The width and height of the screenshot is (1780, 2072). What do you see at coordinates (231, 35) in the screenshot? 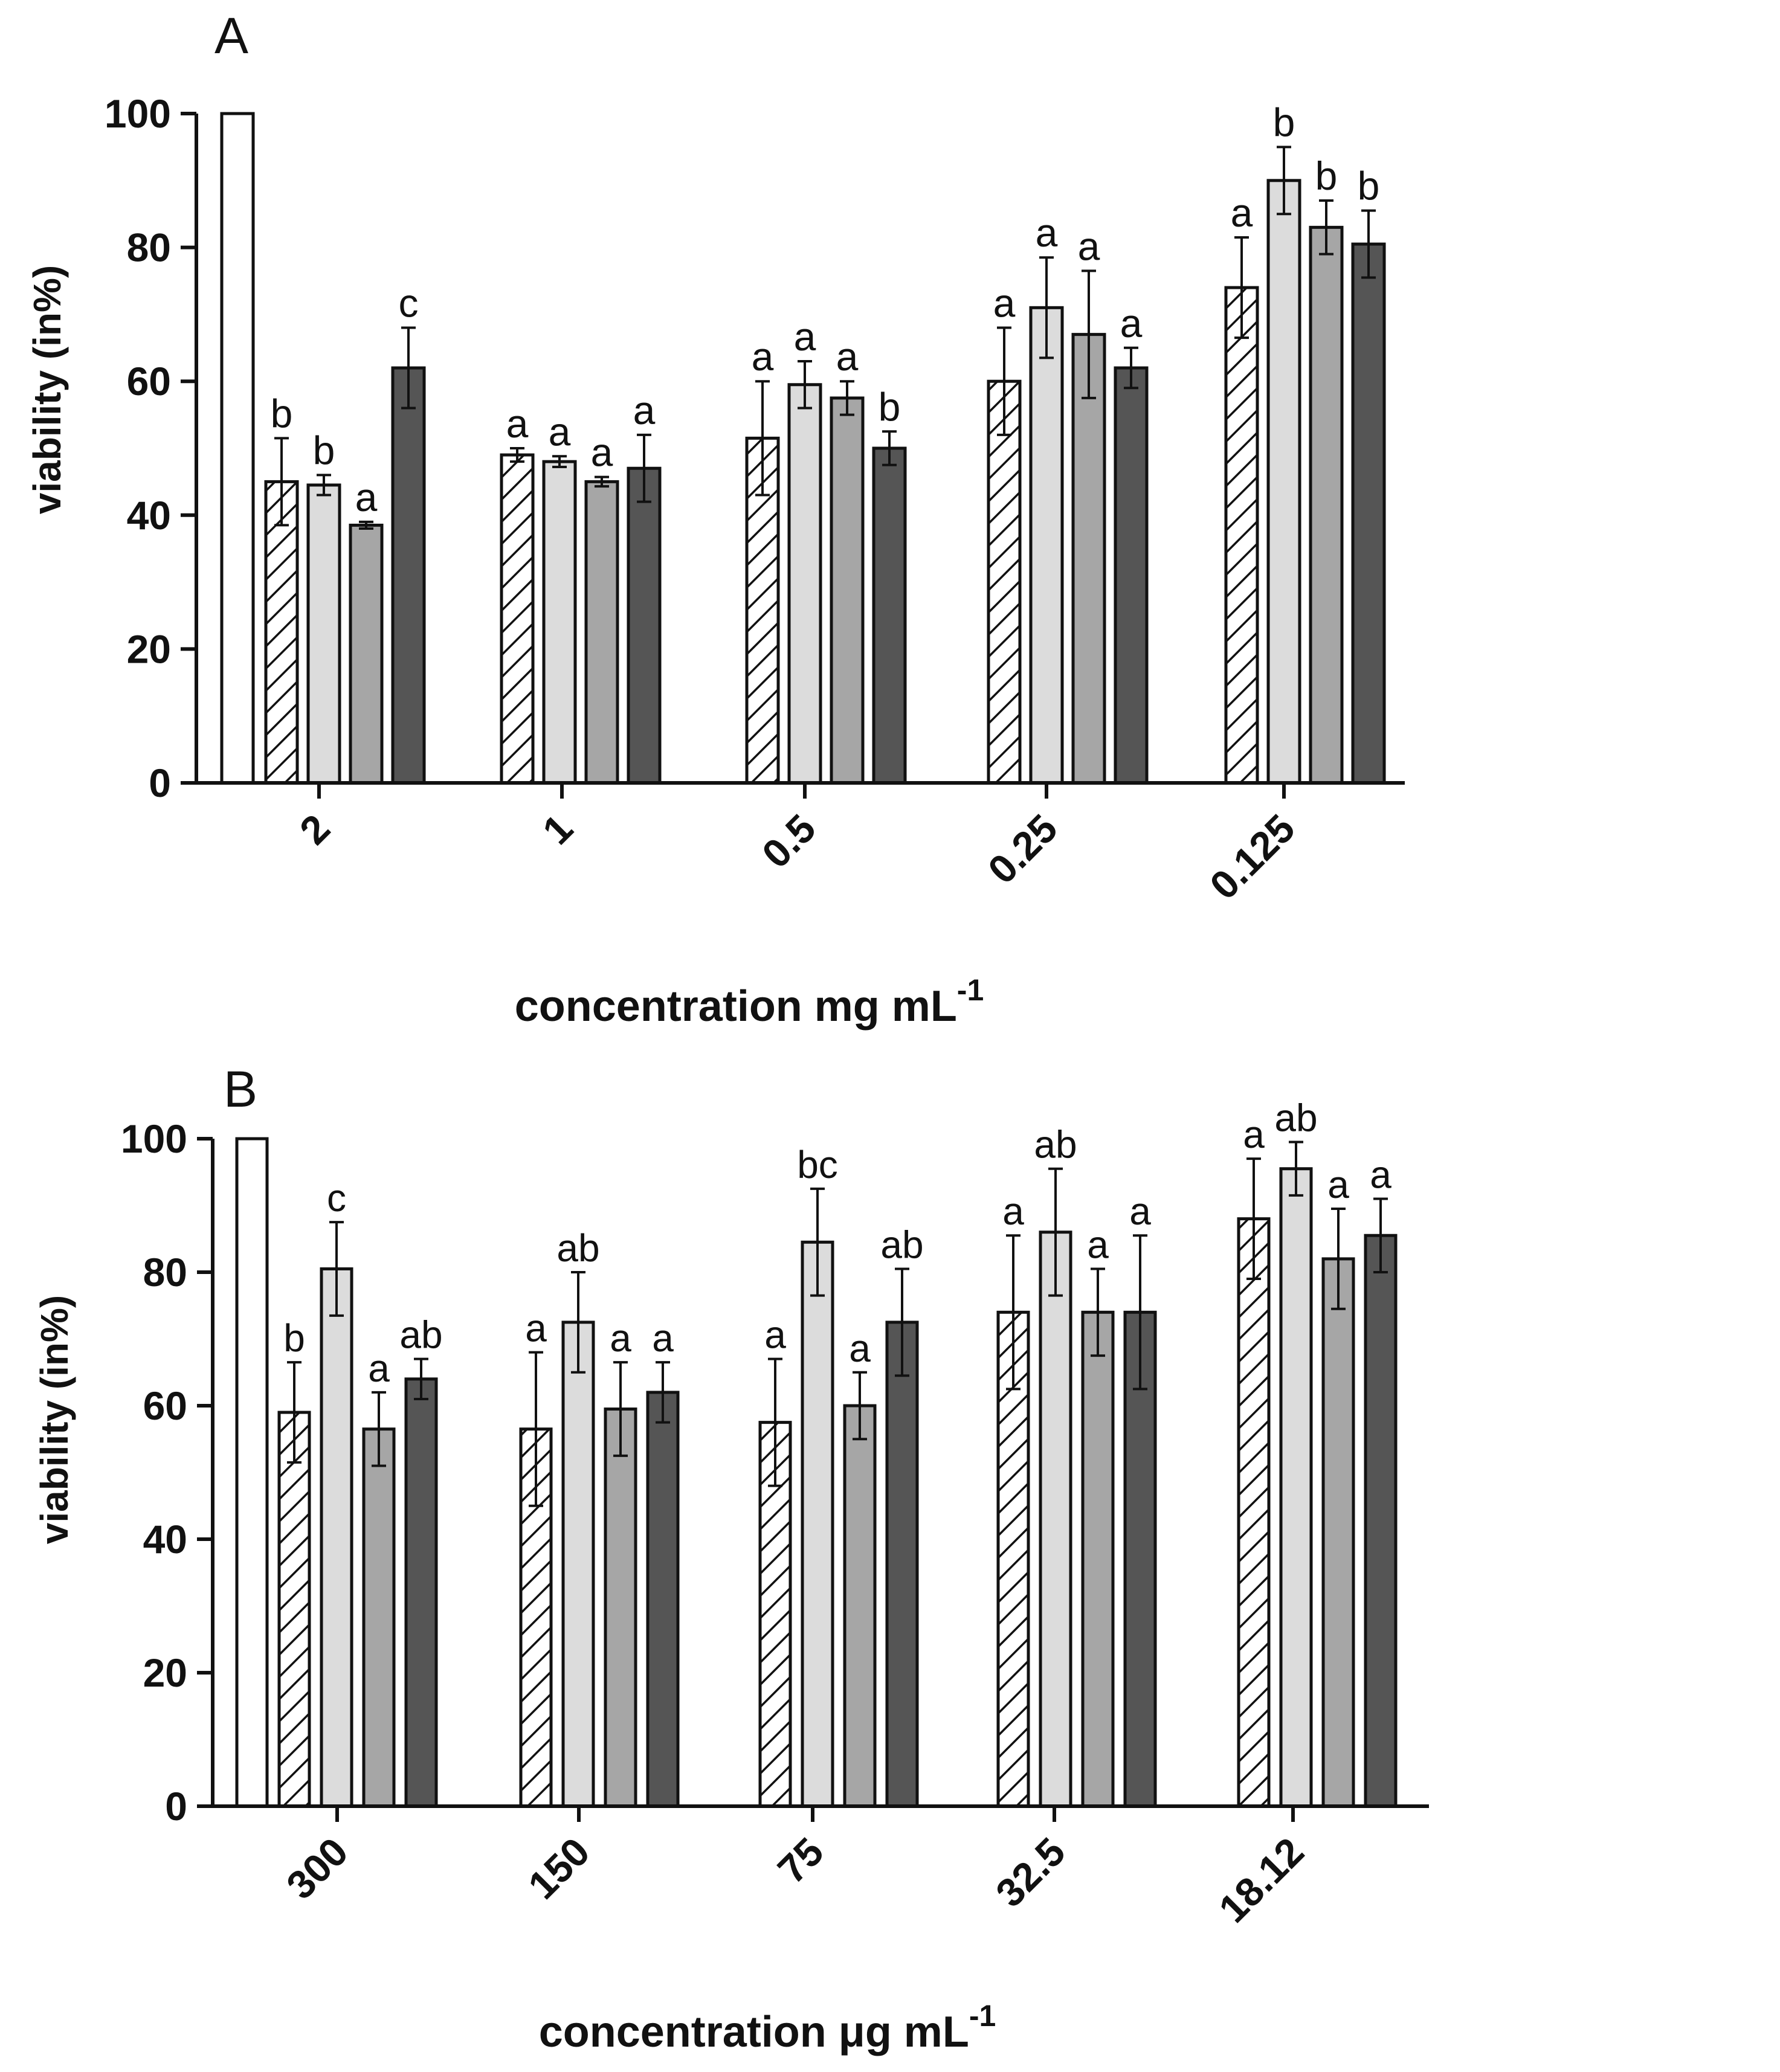
I see `panel-a-label: A` at bounding box center [231, 35].